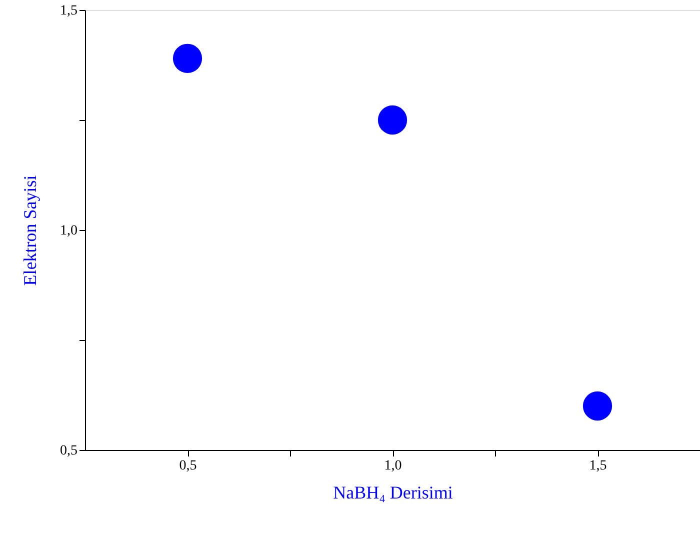 The height and width of the screenshot is (533, 700). What do you see at coordinates (393, 492) in the screenshot?
I see `x-axis-title: NaBH₄ Derisimi` at bounding box center [393, 492].